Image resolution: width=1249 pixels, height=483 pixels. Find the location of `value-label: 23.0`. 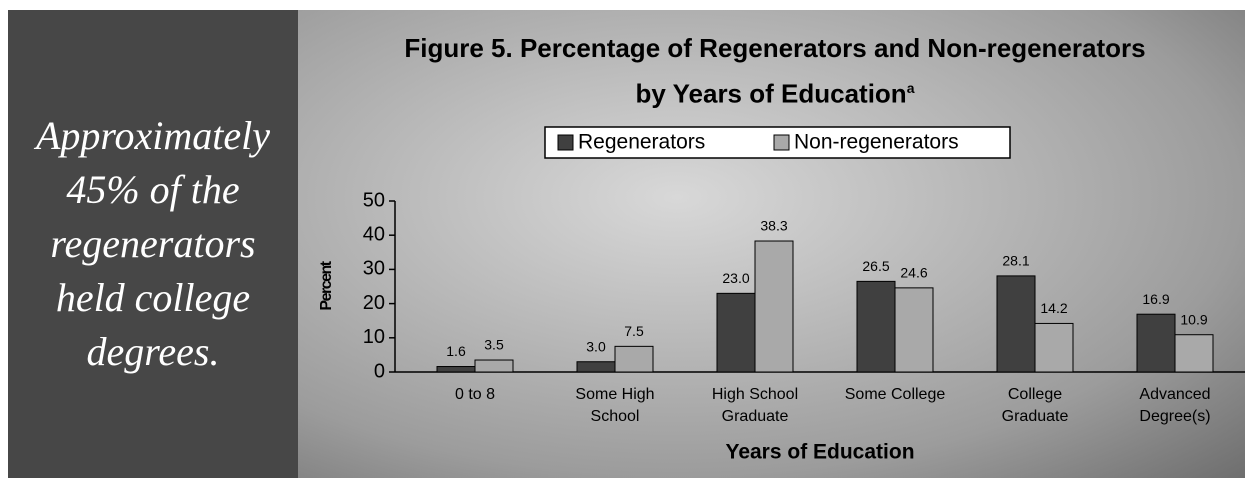

value-label: 23.0 is located at coordinates (735, 278).